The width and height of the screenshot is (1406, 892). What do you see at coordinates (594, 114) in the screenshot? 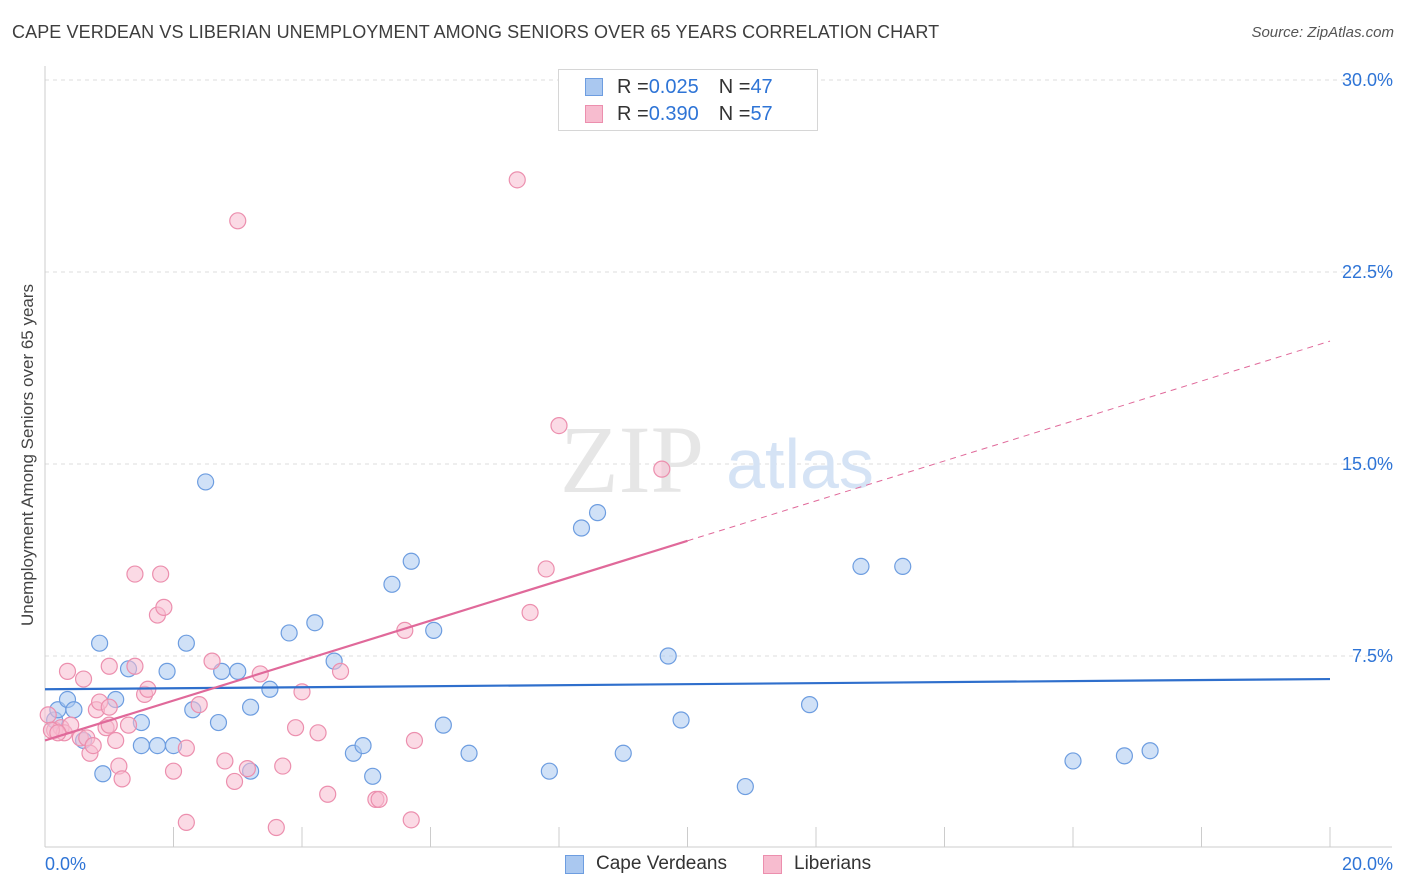
I see `legend-swatch-liberians` at bounding box center [594, 114].